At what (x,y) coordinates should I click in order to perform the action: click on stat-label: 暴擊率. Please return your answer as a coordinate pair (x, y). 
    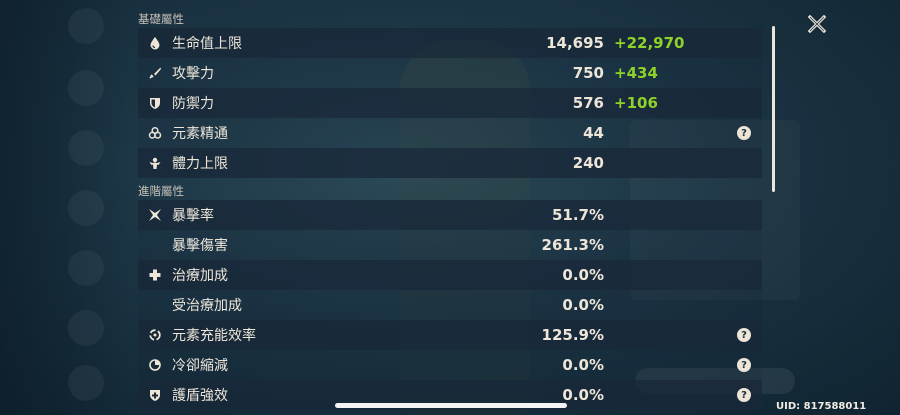
    Looking at the image, I should click on (193, 216).